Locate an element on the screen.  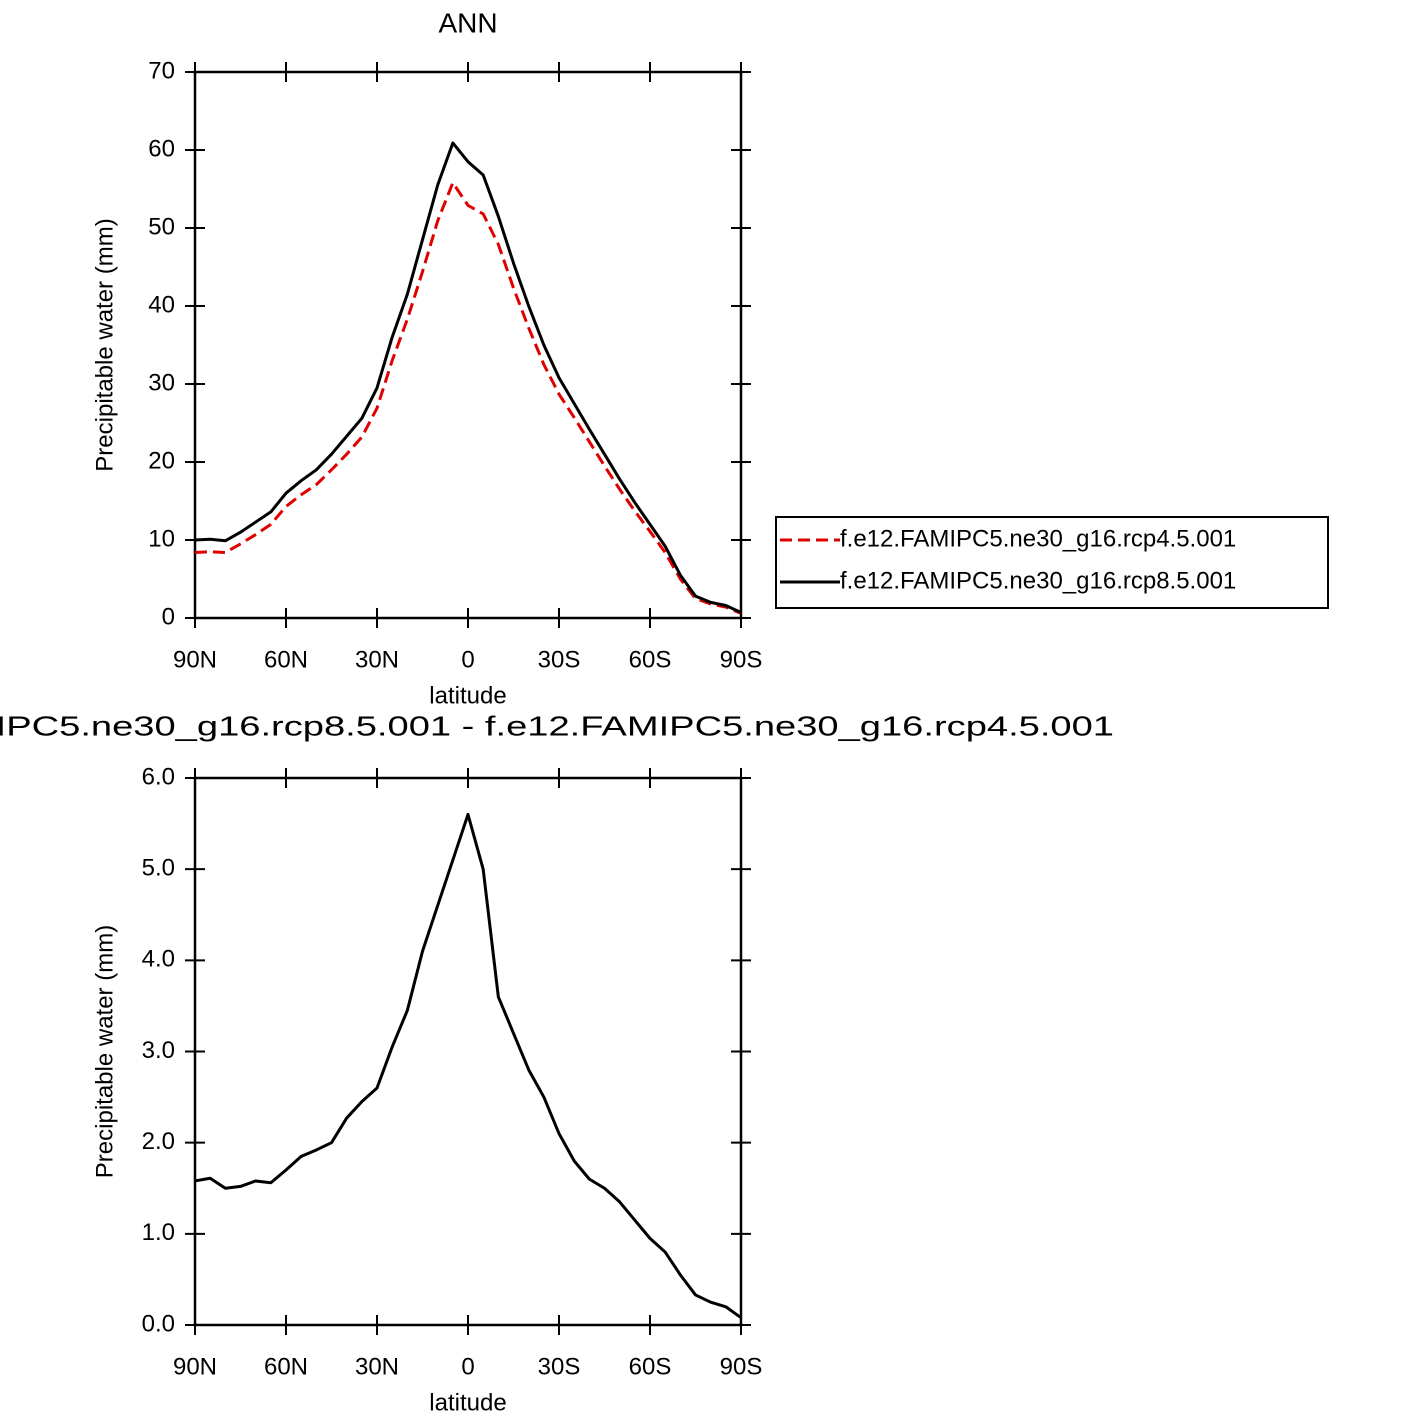
legend-box is located at coordinates (1052, 562).